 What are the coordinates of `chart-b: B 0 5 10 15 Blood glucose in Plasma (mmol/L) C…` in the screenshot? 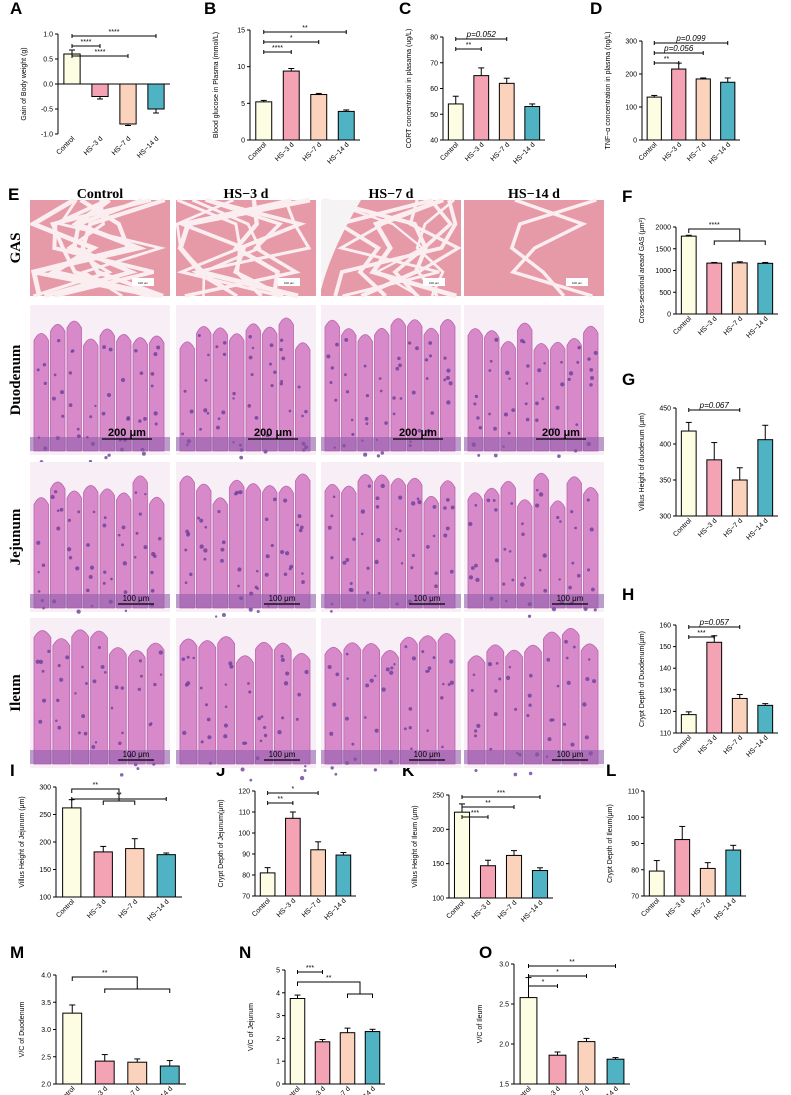 It's located at (282, 83).